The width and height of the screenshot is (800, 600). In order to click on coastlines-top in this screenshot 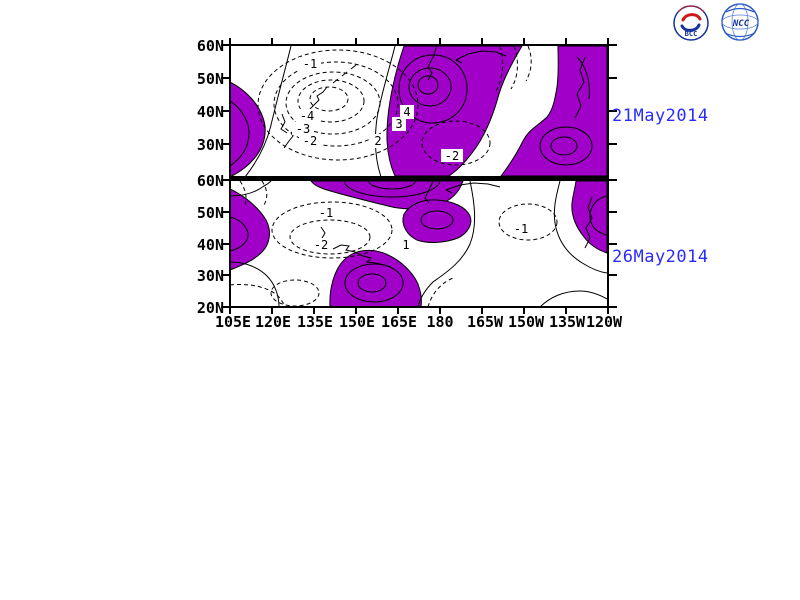, I will do `click(433, 97)`.